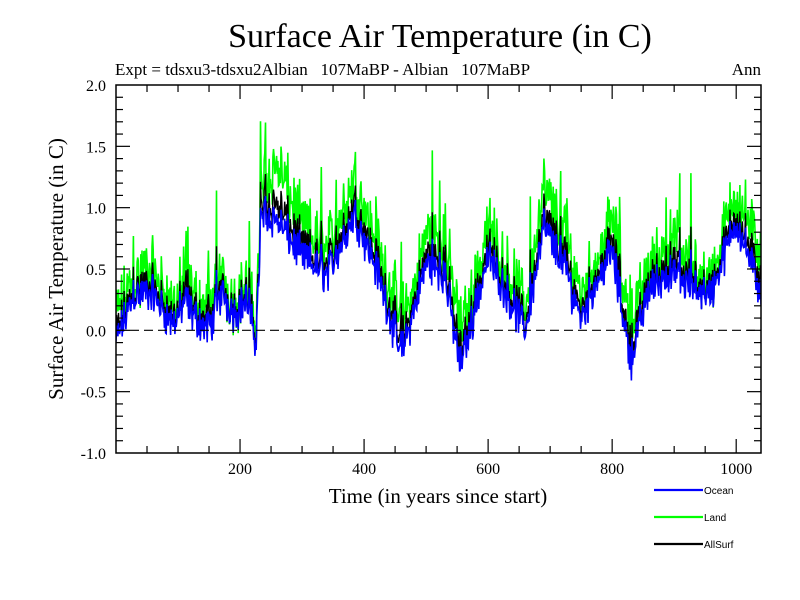 This screenshot has height=600, width=800. Describe the element at coordinates (93, 454) in the screenshot. I see `y-tick-label: -1.0` at that location.